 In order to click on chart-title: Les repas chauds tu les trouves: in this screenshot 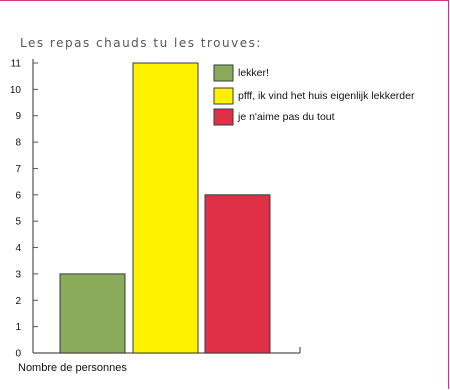, I will do `click(141, 43)`.